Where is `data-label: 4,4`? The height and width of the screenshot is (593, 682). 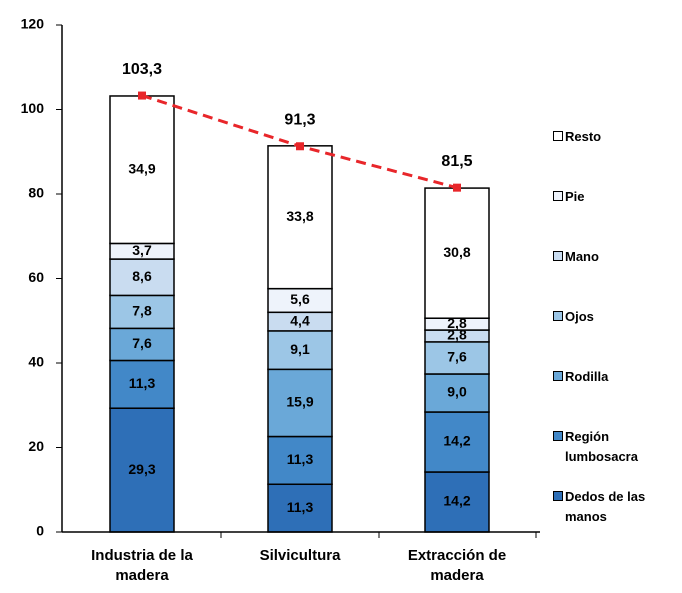 data-label: 4,4 is located at coordinates (300, 320).